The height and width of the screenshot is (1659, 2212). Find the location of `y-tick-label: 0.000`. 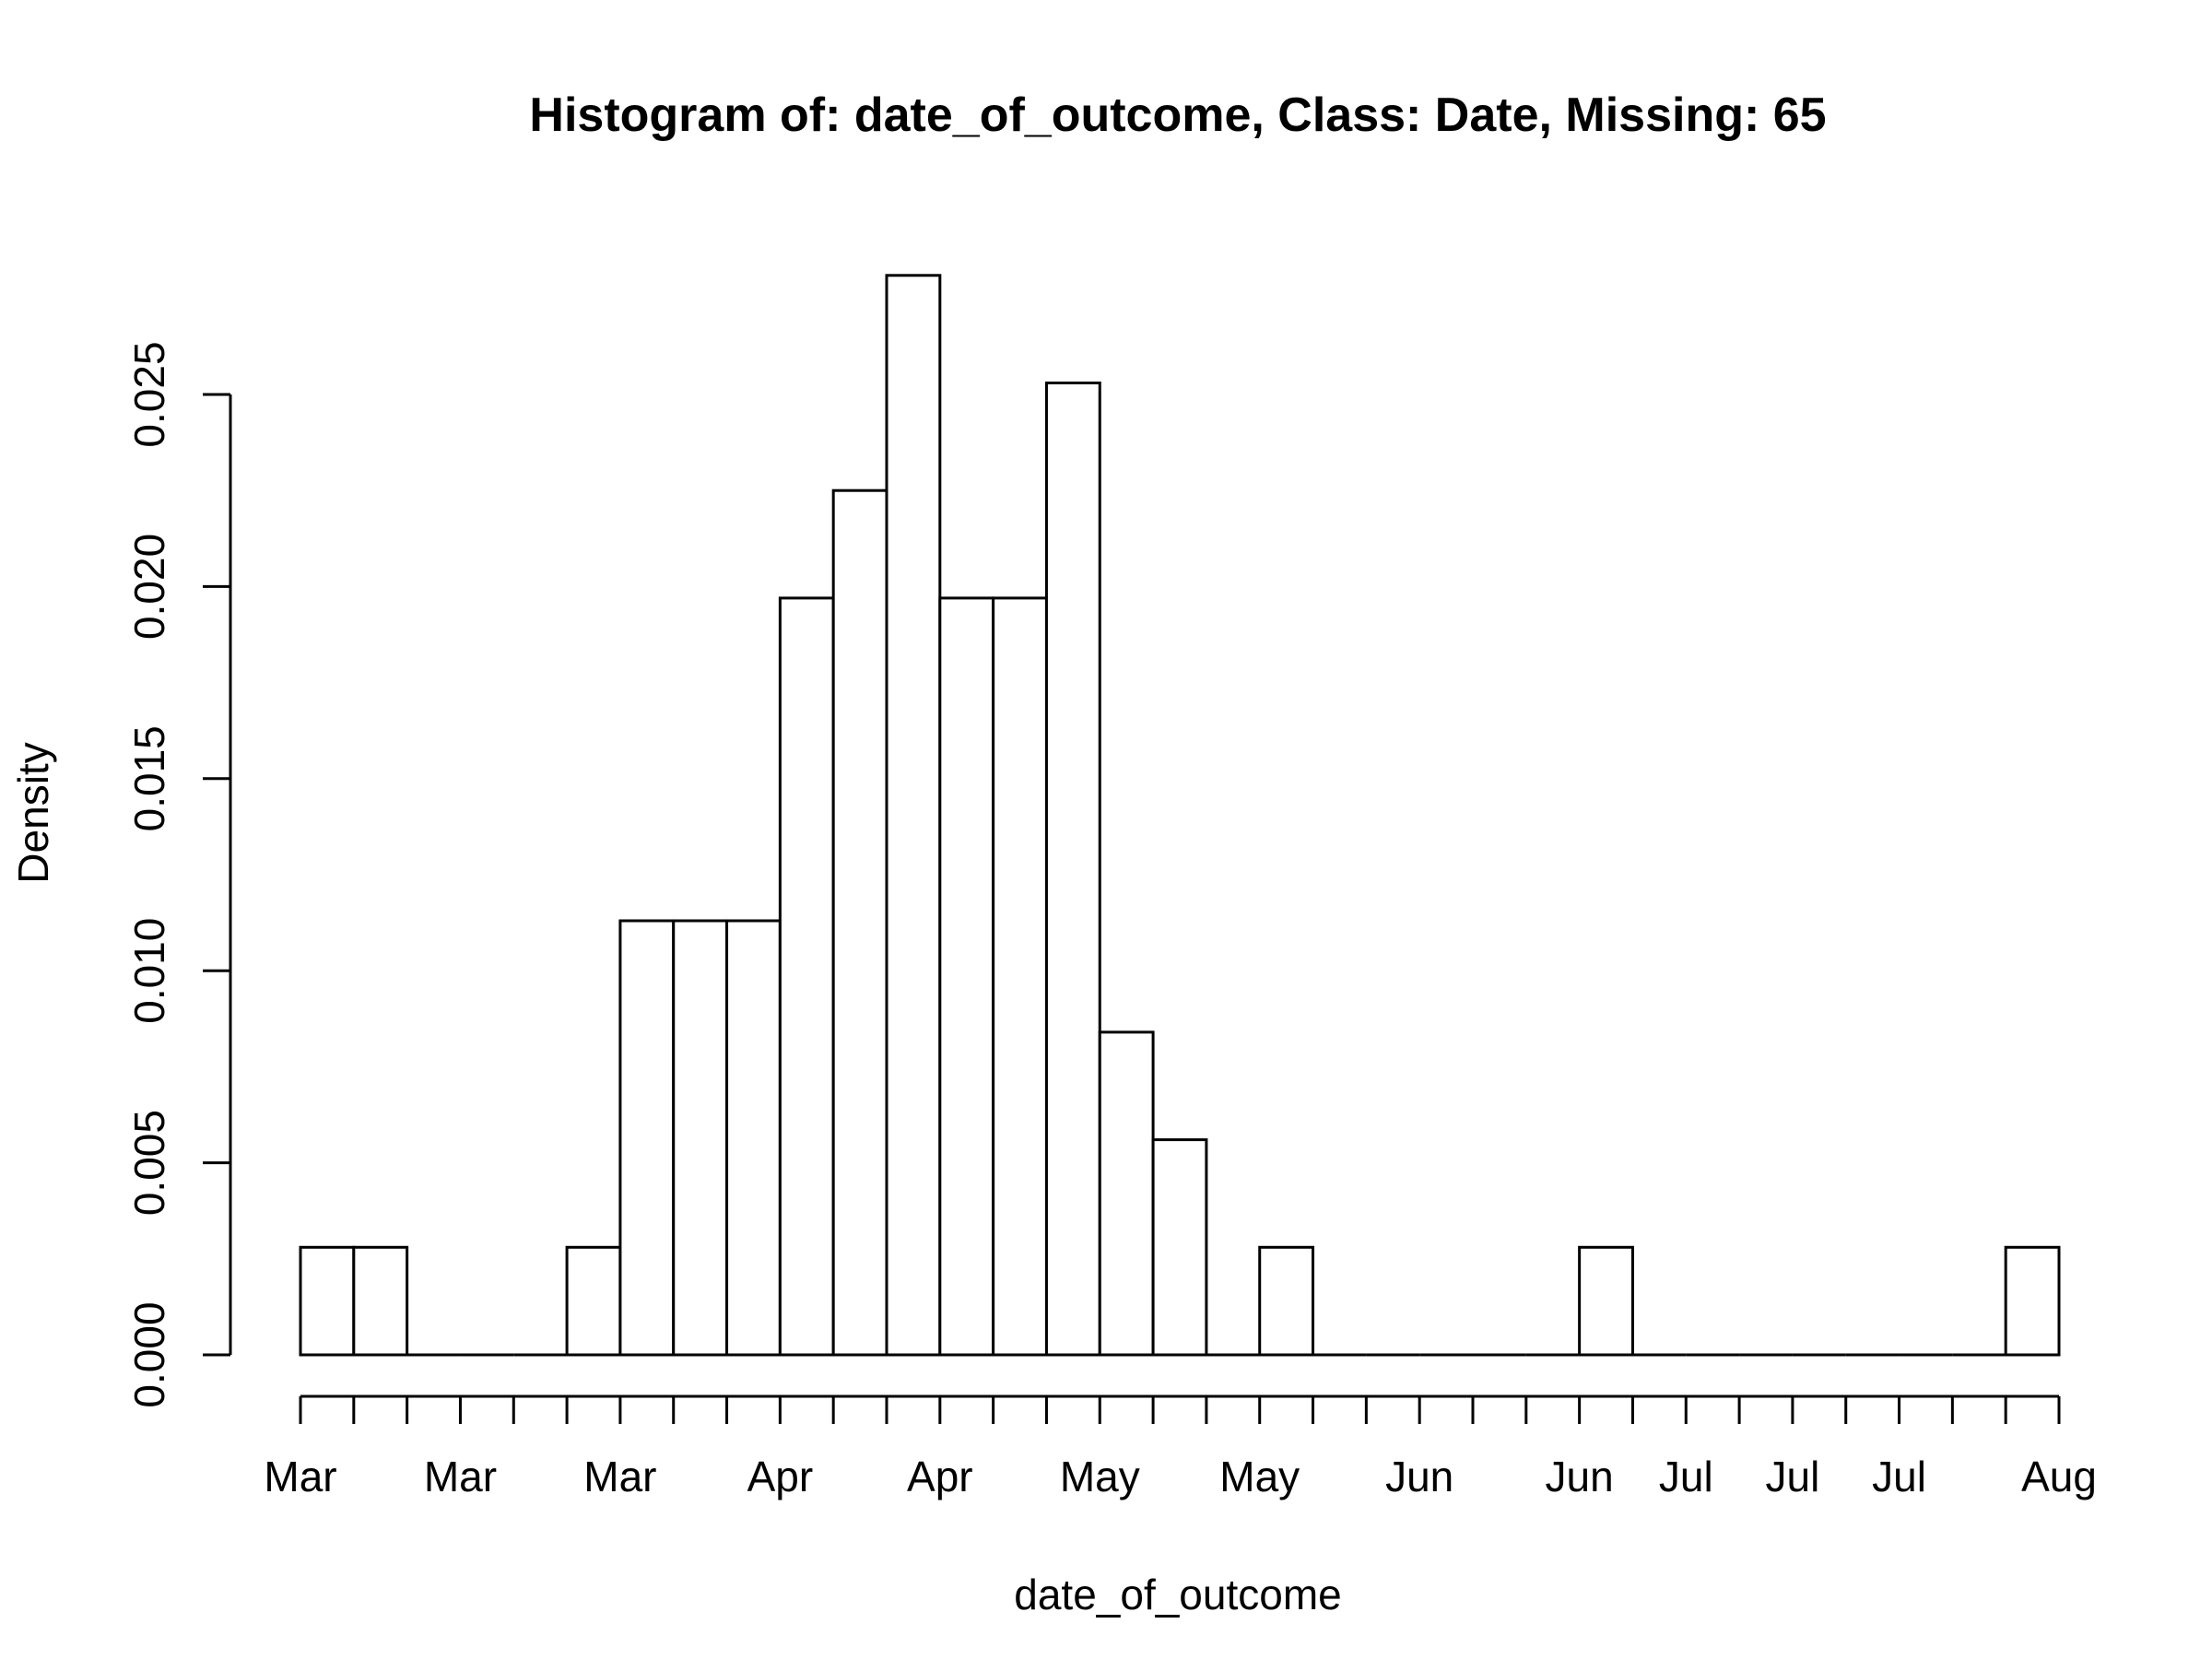

y-tick-label: 0.000 is located at coordinates (149, 1354).